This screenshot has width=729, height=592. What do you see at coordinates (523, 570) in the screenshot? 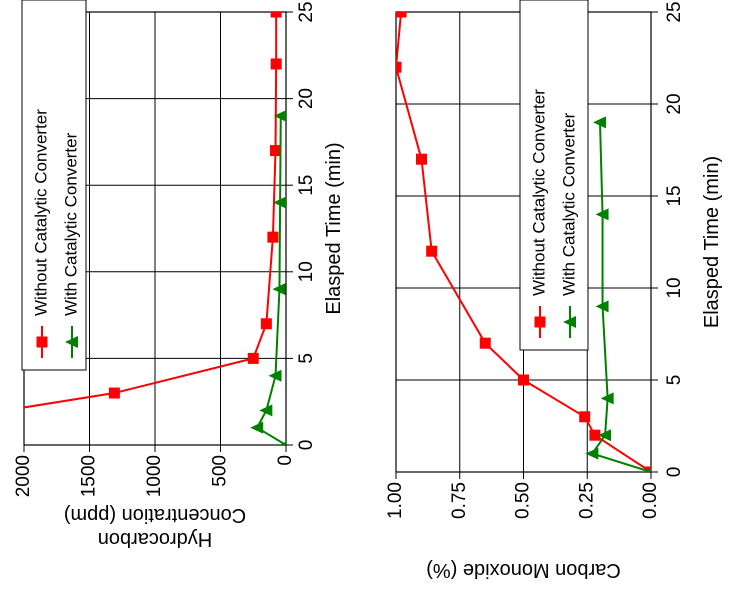
I see `y-axis-label: Carbon Monoxide (%)` at bounding box center [523, 570].